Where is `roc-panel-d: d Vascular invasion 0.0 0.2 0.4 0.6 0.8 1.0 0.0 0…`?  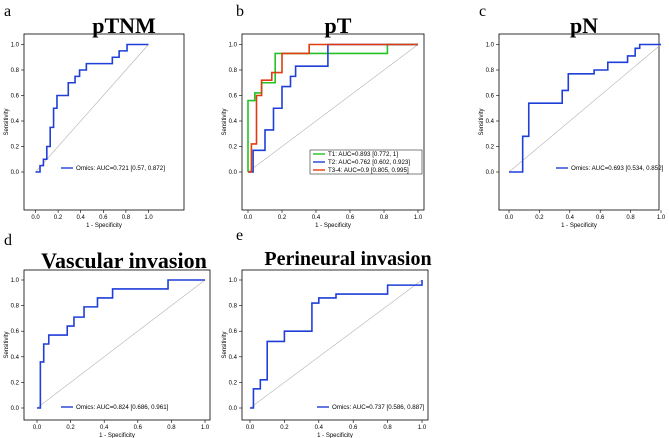
roc-panel-d: d Vascular invasion 0.0 0.2 0.4 0.6 0.8 1.0 0.0 0… is located at coordinates (107, 335).